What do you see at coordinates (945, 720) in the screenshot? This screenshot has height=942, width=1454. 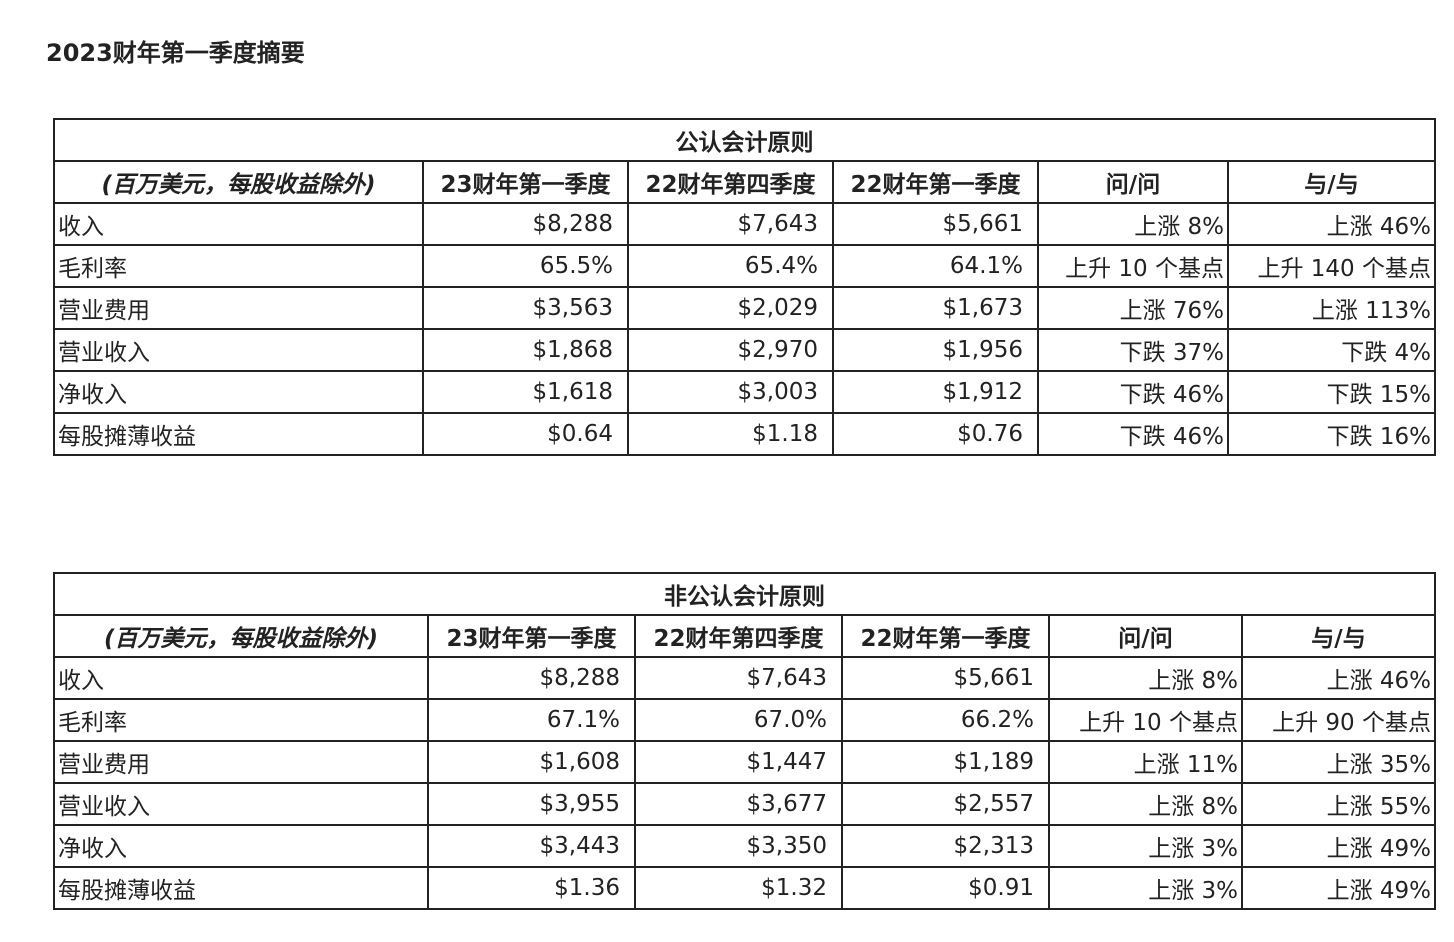 I see `q1-fy22-value: 66.2%` at bounding box center [945, 720].